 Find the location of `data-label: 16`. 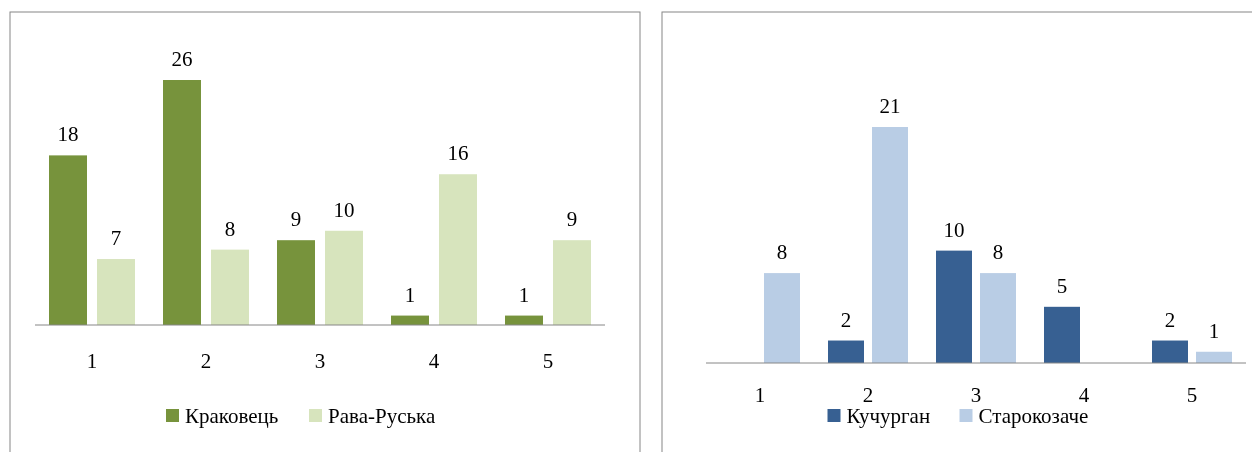

data-label: 16 is located at coordinates (458, 153).